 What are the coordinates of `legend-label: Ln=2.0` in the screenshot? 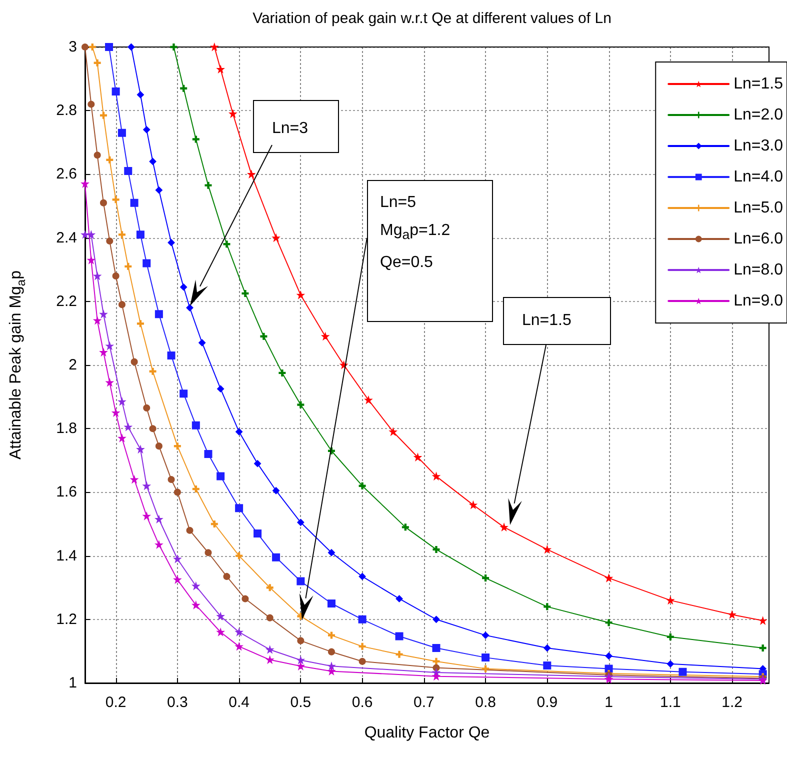 It's located at (759, 115).